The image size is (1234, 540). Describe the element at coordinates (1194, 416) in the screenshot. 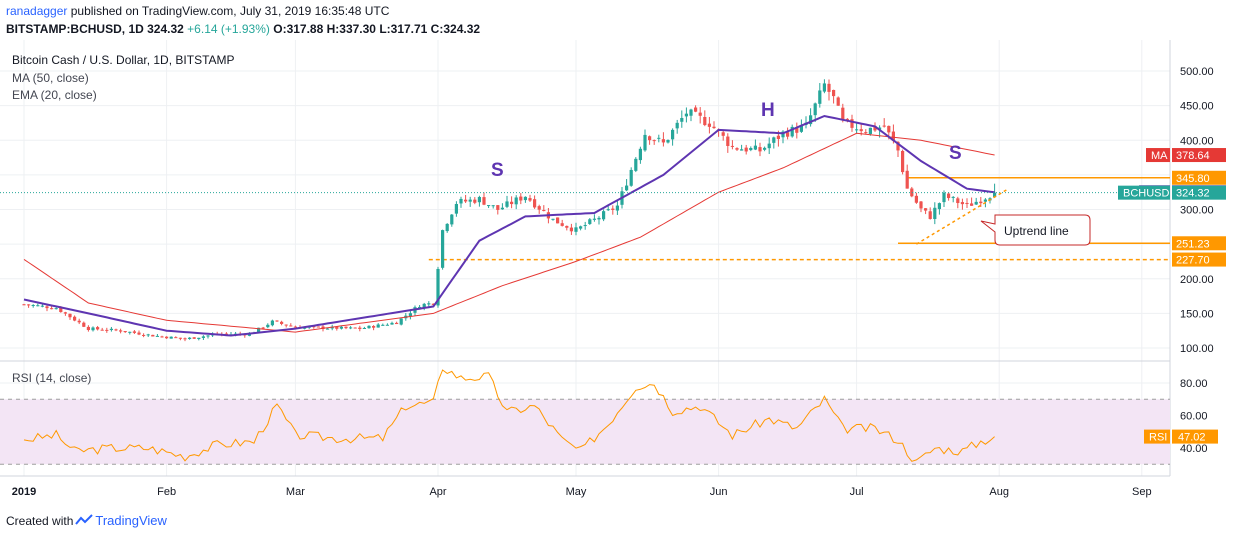

I see `rsi-axis: 40.00 60.00 80.00` at that location.